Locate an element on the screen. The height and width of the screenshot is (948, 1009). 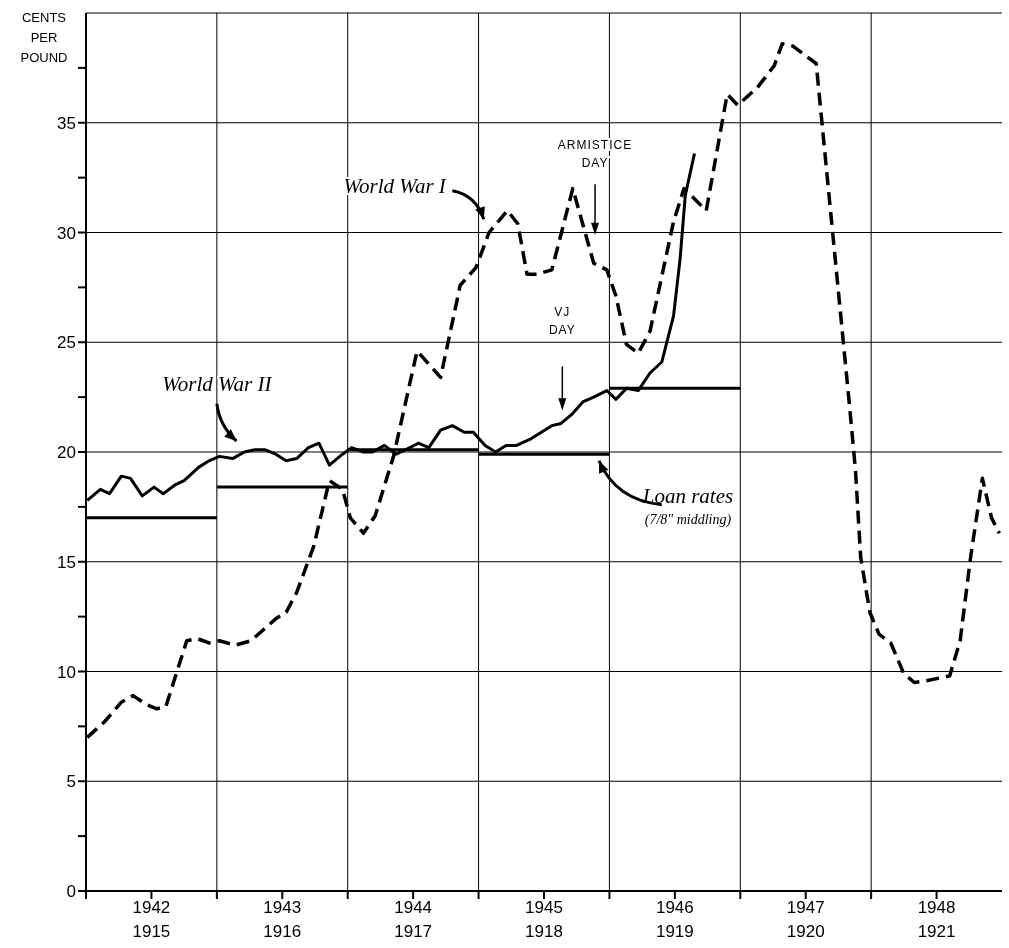
y-tick-label: 0 is located at coordinates (71, 892).